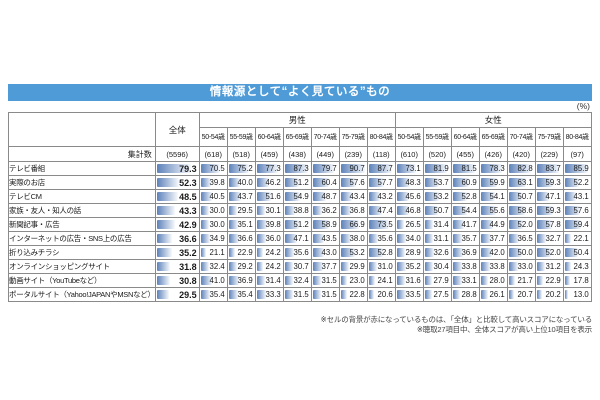 This screenshot has width=600, height=400. Describe the element at coordinates (413, 280) in the screenshot. I see `cell-value: 31.6` at that location.